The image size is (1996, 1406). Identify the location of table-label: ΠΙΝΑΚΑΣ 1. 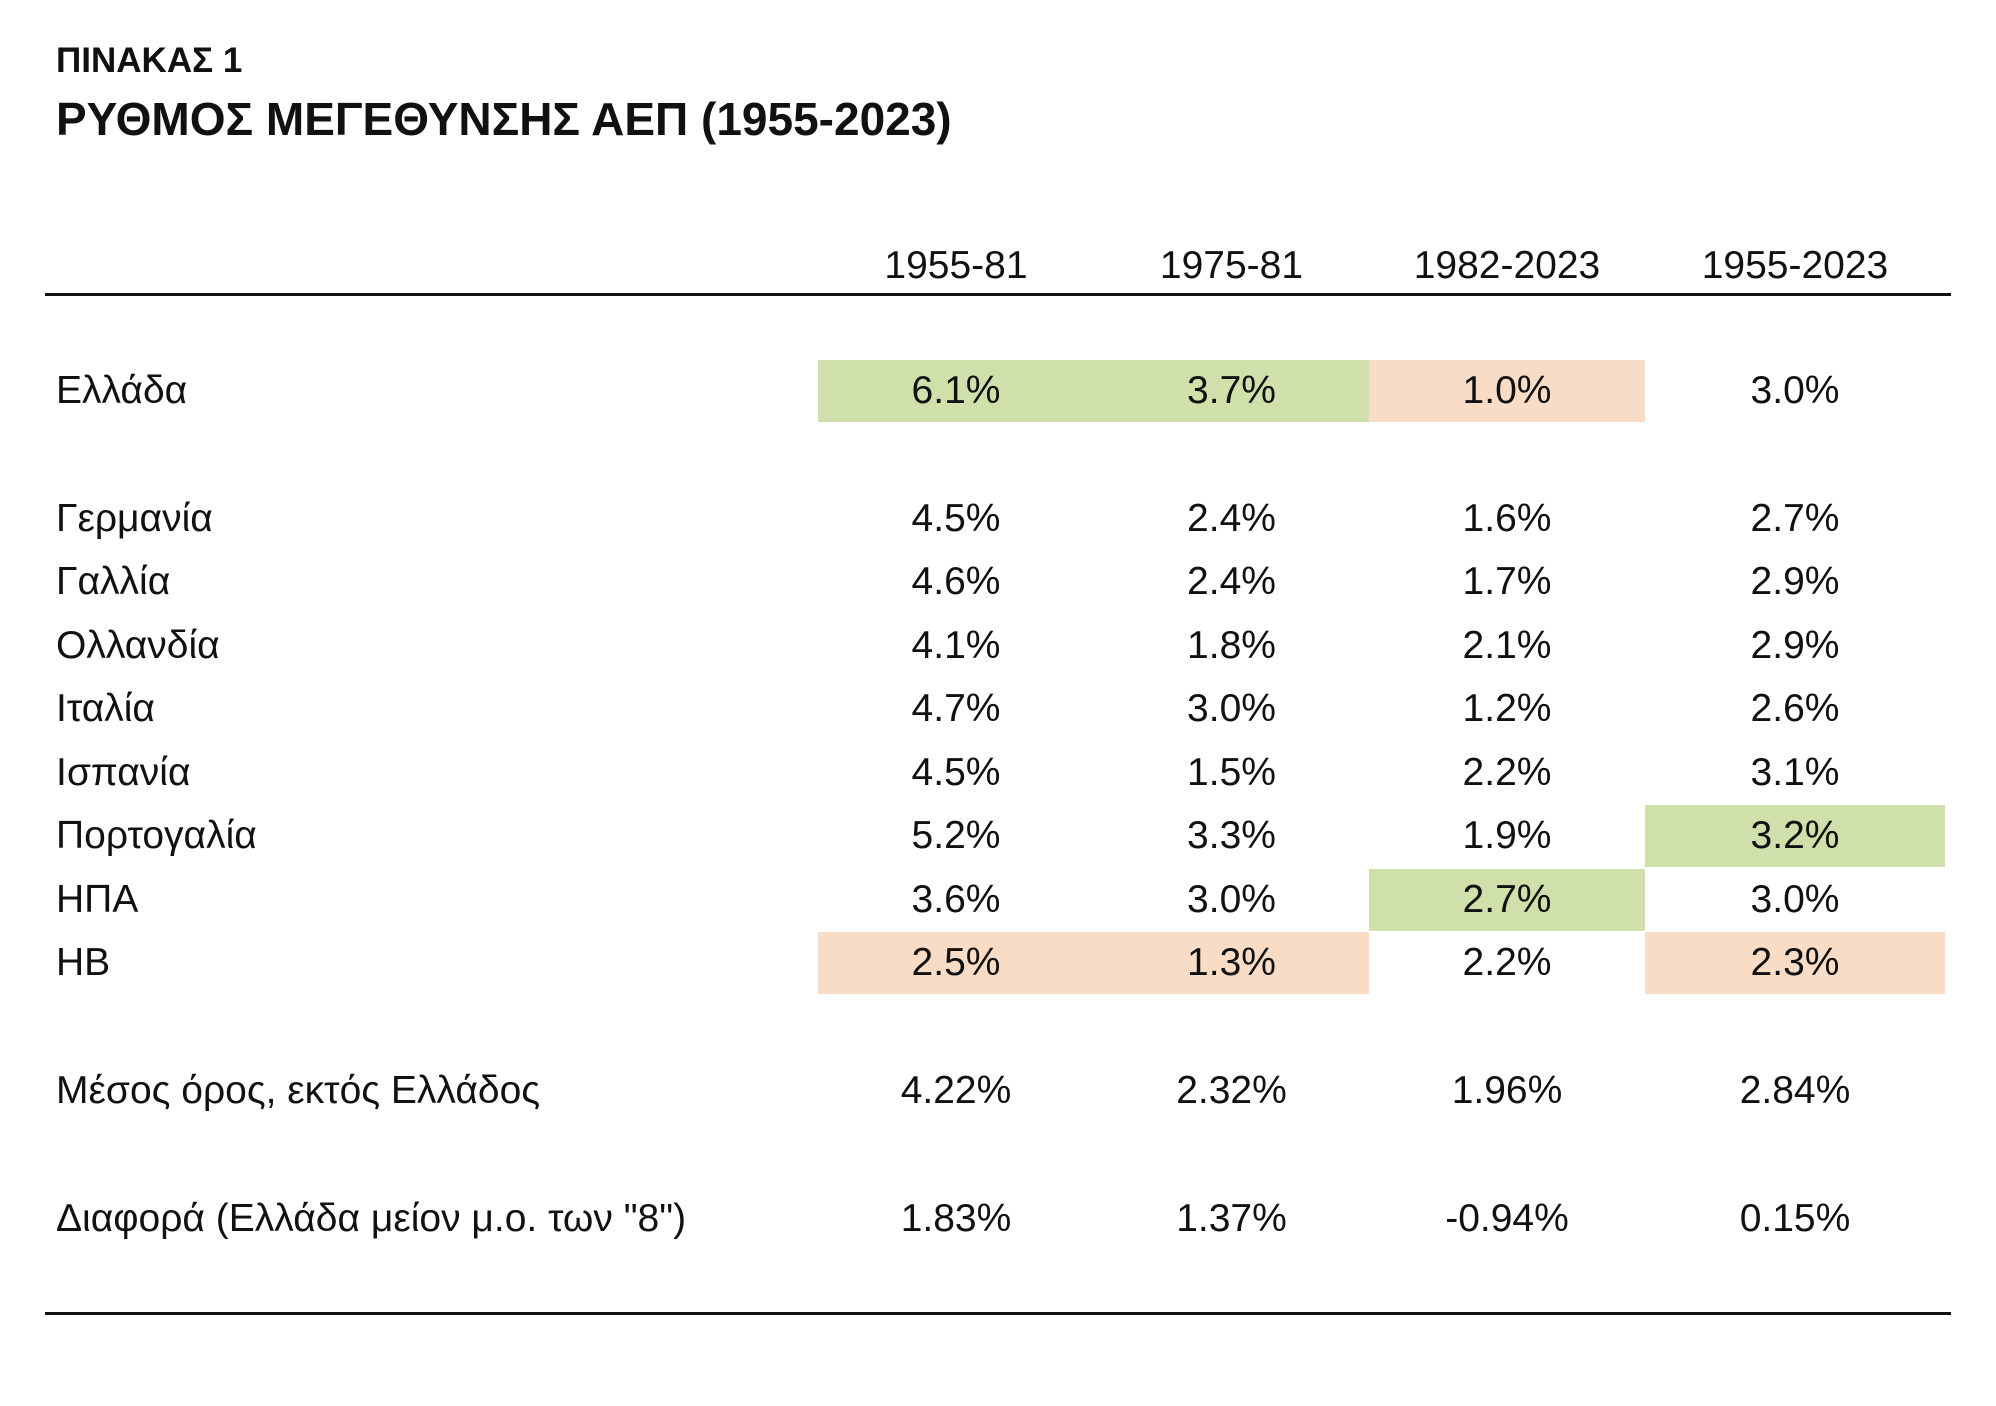
(149, 60).